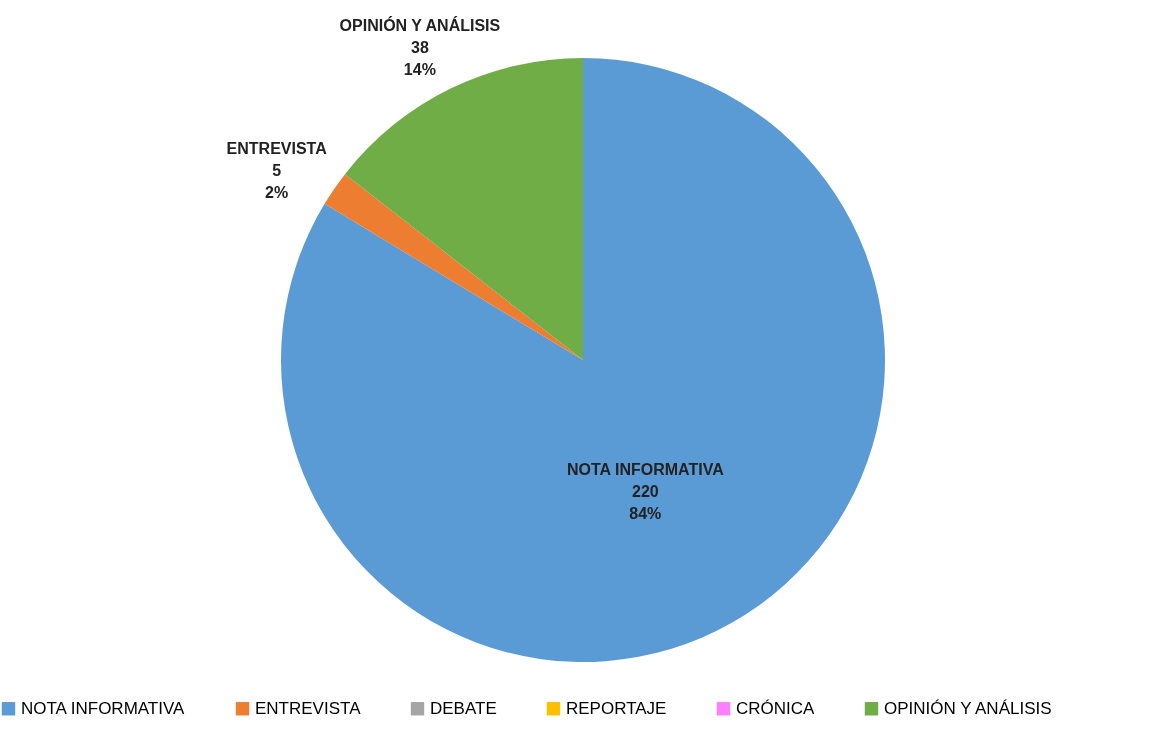  Describe the element at coordinates (645, 503) in the screenshot. I see `data-label: 220 84%` at that location.